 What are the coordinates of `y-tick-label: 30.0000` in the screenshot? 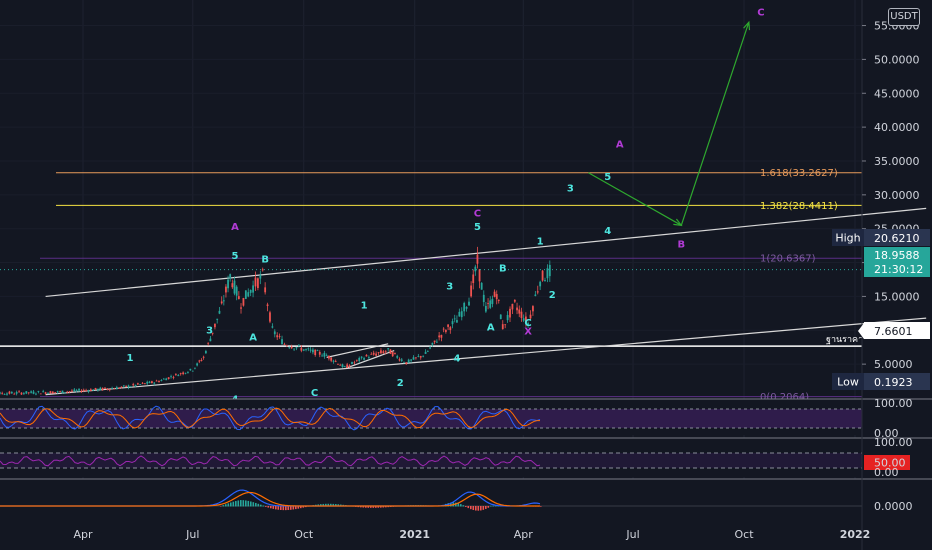 It's located at (897, 195).